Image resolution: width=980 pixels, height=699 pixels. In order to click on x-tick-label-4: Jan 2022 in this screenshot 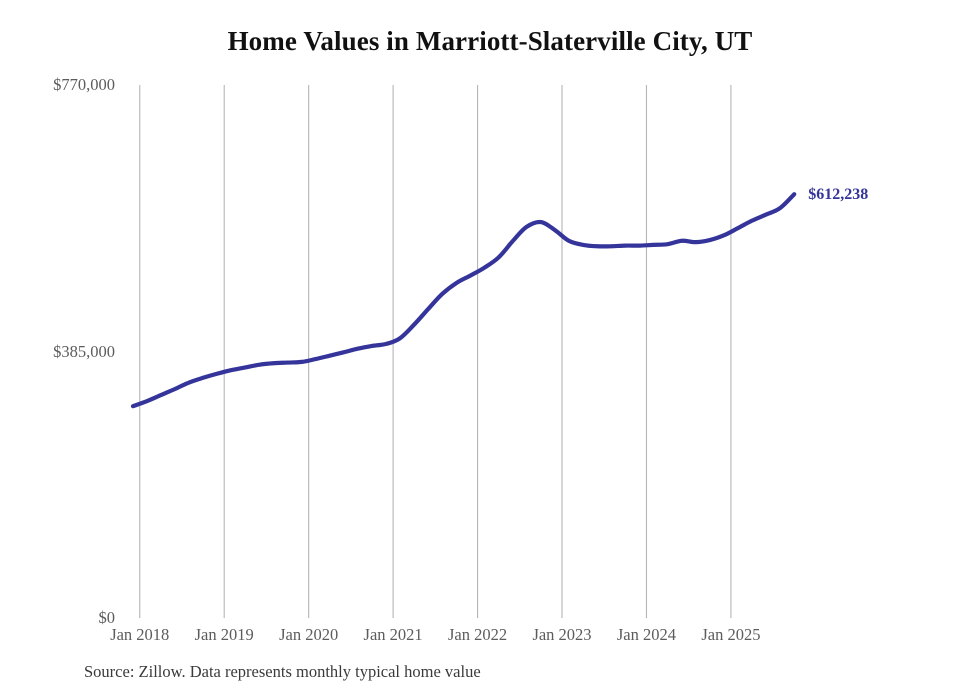, I will do `click(477, 634)`.